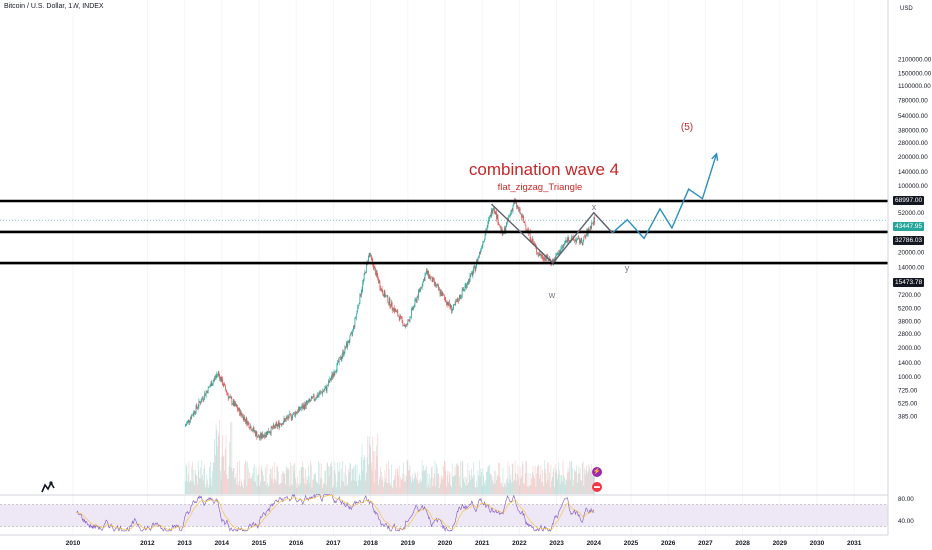 The width and height of the screenshot is (932, 550). What do you see at coordinates (184, 543) in the screenshot?
I see `time-tick-label: 2013` at bounding box center [184, 543].